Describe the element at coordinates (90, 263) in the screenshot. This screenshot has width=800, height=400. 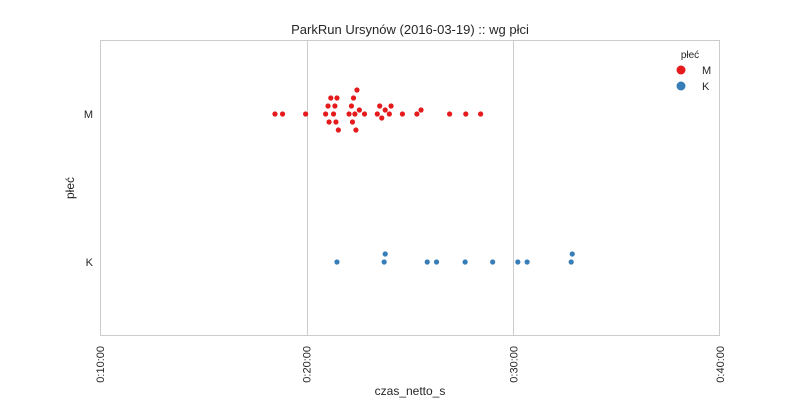
I see `y-tick-label: K` at that location.